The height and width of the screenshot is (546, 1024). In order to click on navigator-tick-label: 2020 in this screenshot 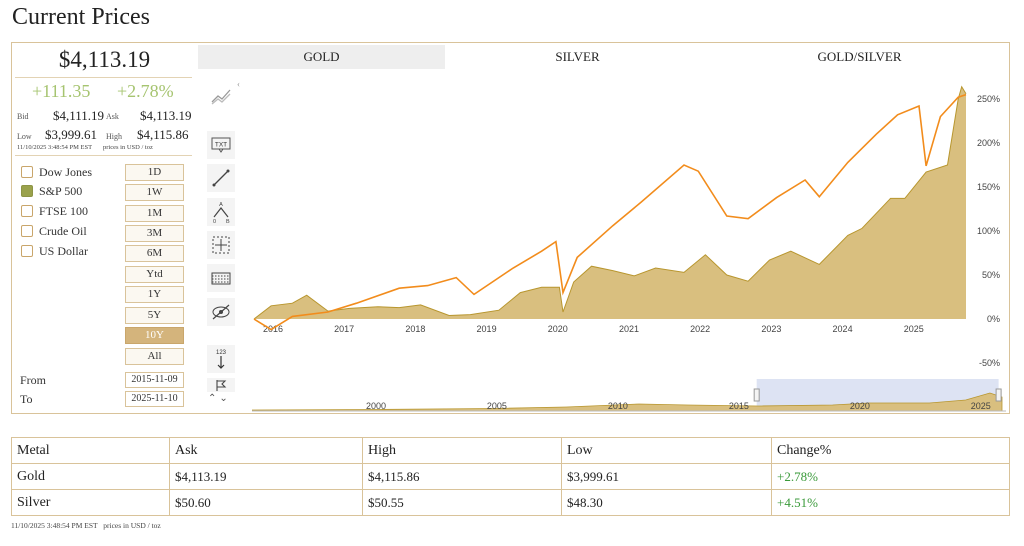, I will do `click(860, 406)`.